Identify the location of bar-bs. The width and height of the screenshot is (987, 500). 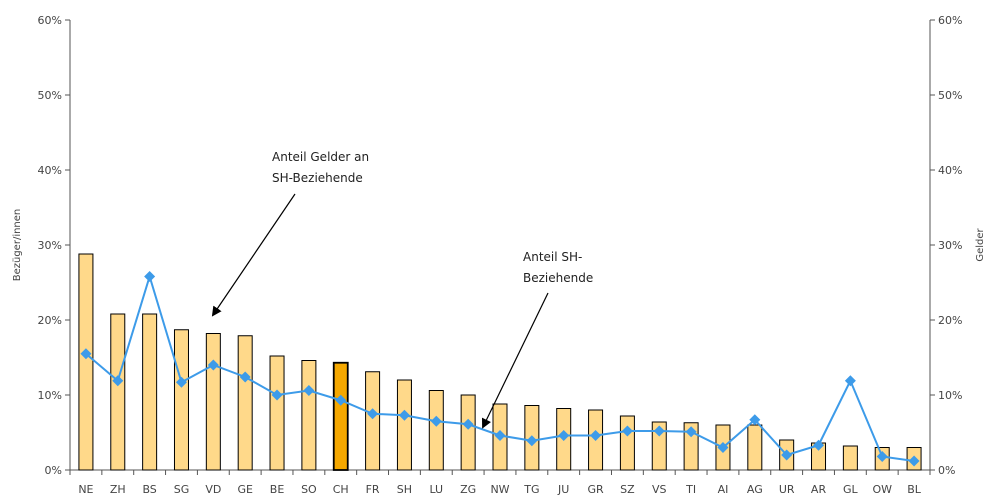
(150, 392).